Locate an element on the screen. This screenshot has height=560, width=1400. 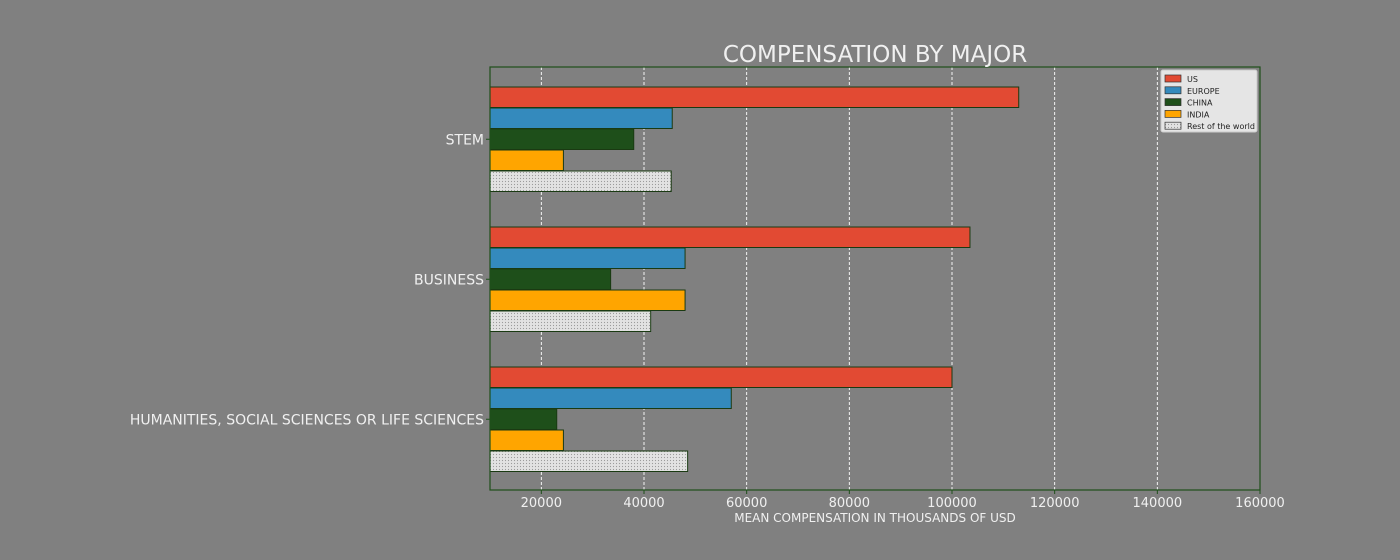
x-axis-label: MEAN COMPENSATION IN THOUSANDS OF USD is located at coordinates (875, 518).